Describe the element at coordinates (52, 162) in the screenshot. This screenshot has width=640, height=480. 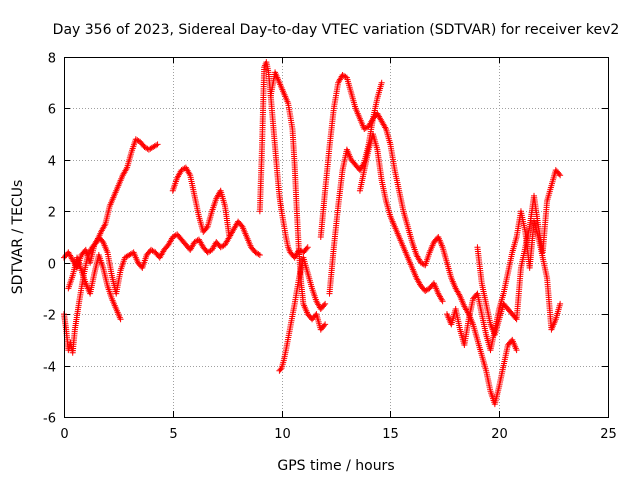
I see `y-tick-label: 4` at that location.